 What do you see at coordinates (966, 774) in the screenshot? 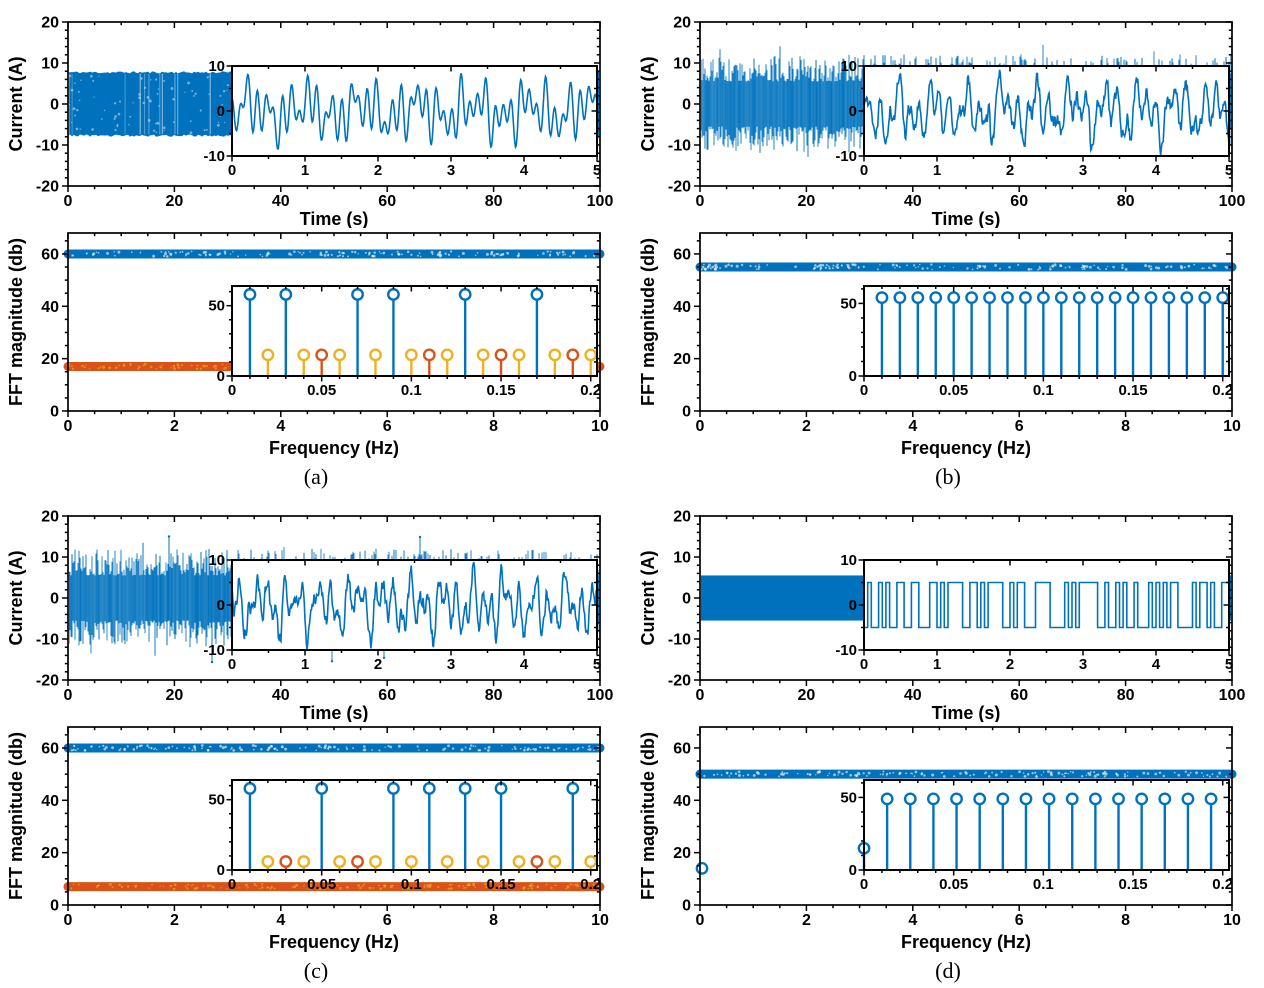
I see `fft-bands` at bounding box center [966, 774].